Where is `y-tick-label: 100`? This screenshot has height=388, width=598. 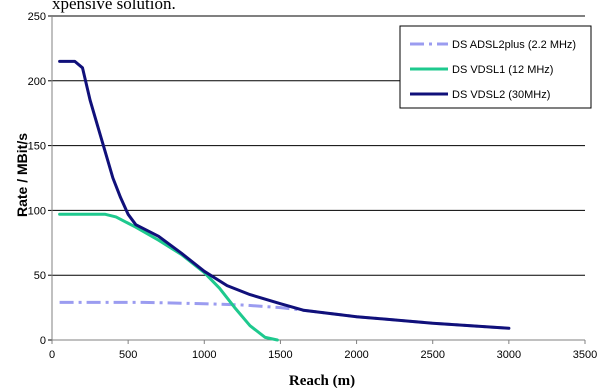 y-tick-label: 100 is located at coordinates (37, 211).